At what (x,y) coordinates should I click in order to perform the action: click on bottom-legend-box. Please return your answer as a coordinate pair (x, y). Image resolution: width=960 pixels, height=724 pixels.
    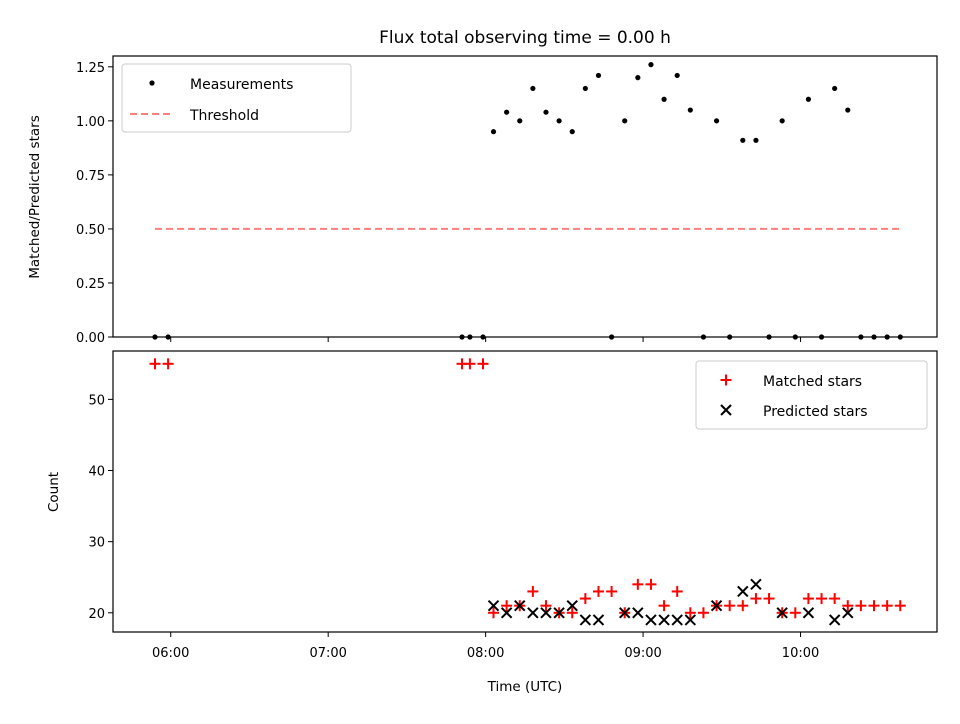
    Looking at the image, I should click on (811, 395).